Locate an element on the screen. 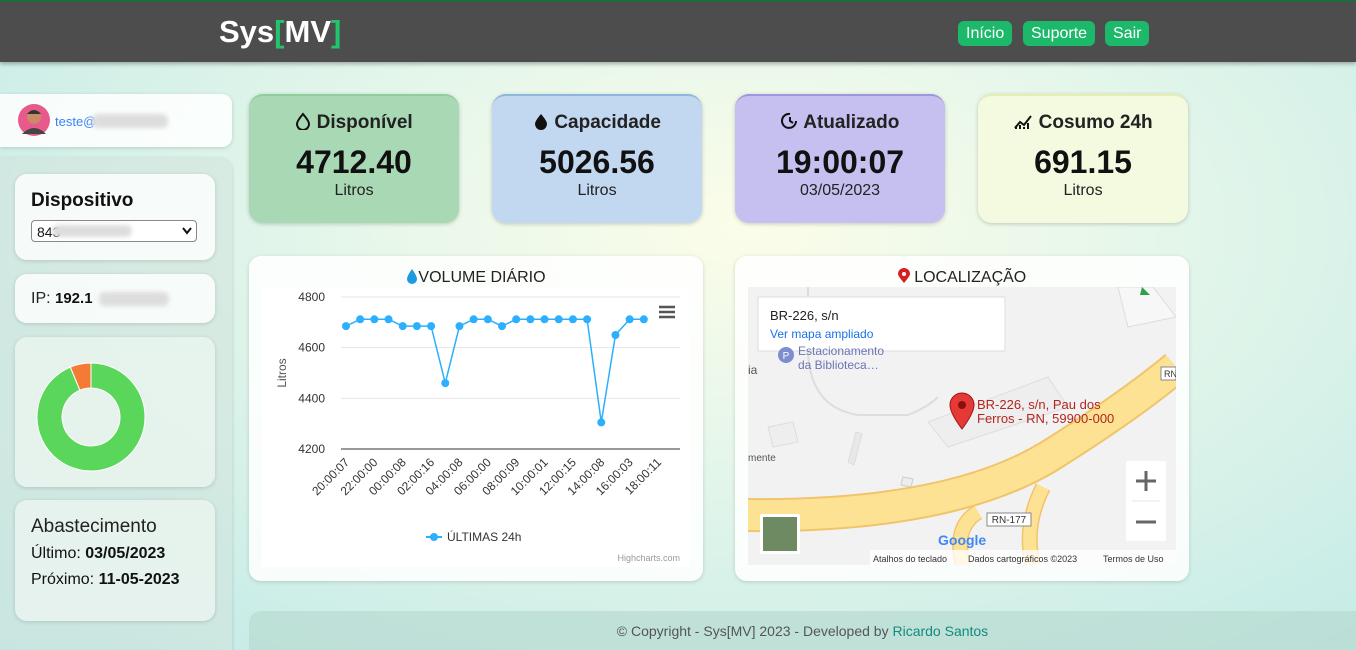 This screenshot has height=650, width=1356. card-value: 4712.40 is located at coordinates (354, 162).